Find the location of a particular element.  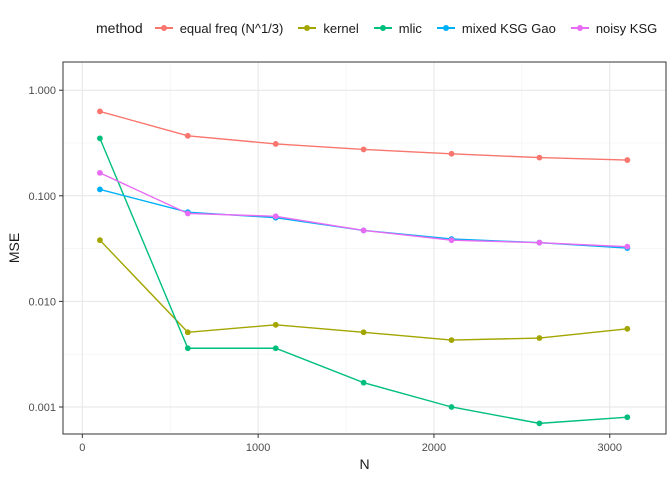

legend-label: noisy KSG is located at coordinates (626, 28).